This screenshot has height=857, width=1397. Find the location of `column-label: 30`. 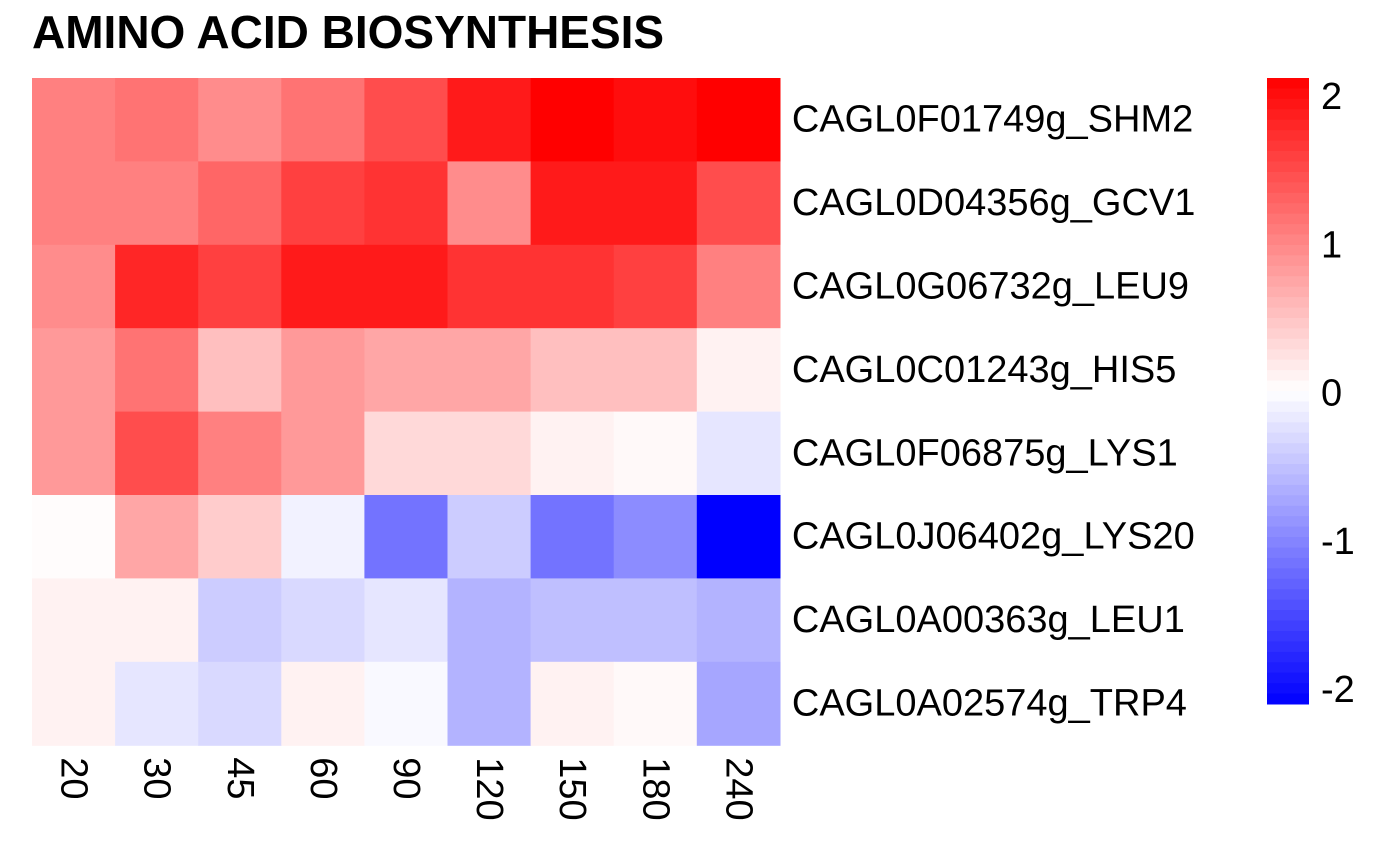

column-label: 30 is located at coordinates (157, 778).